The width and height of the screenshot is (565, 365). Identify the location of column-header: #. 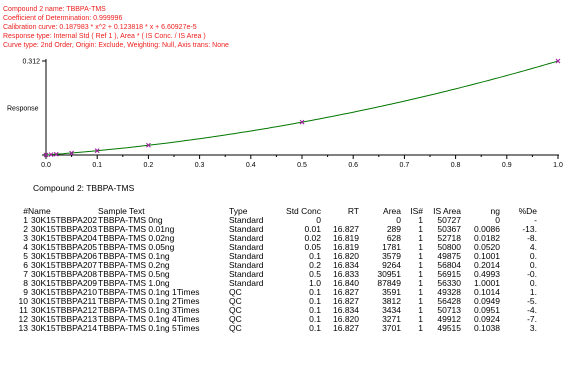
(25, 211).